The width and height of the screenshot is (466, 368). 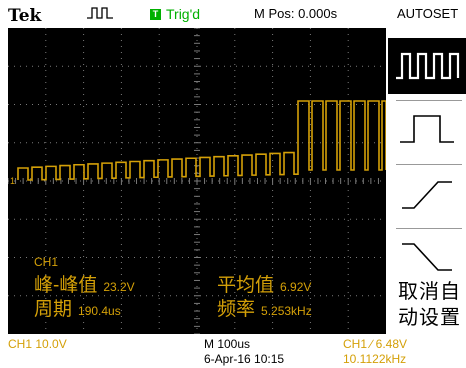 I want to click on frequency-measurement: 频率 5.253kHz, so click(x=264, y=307).